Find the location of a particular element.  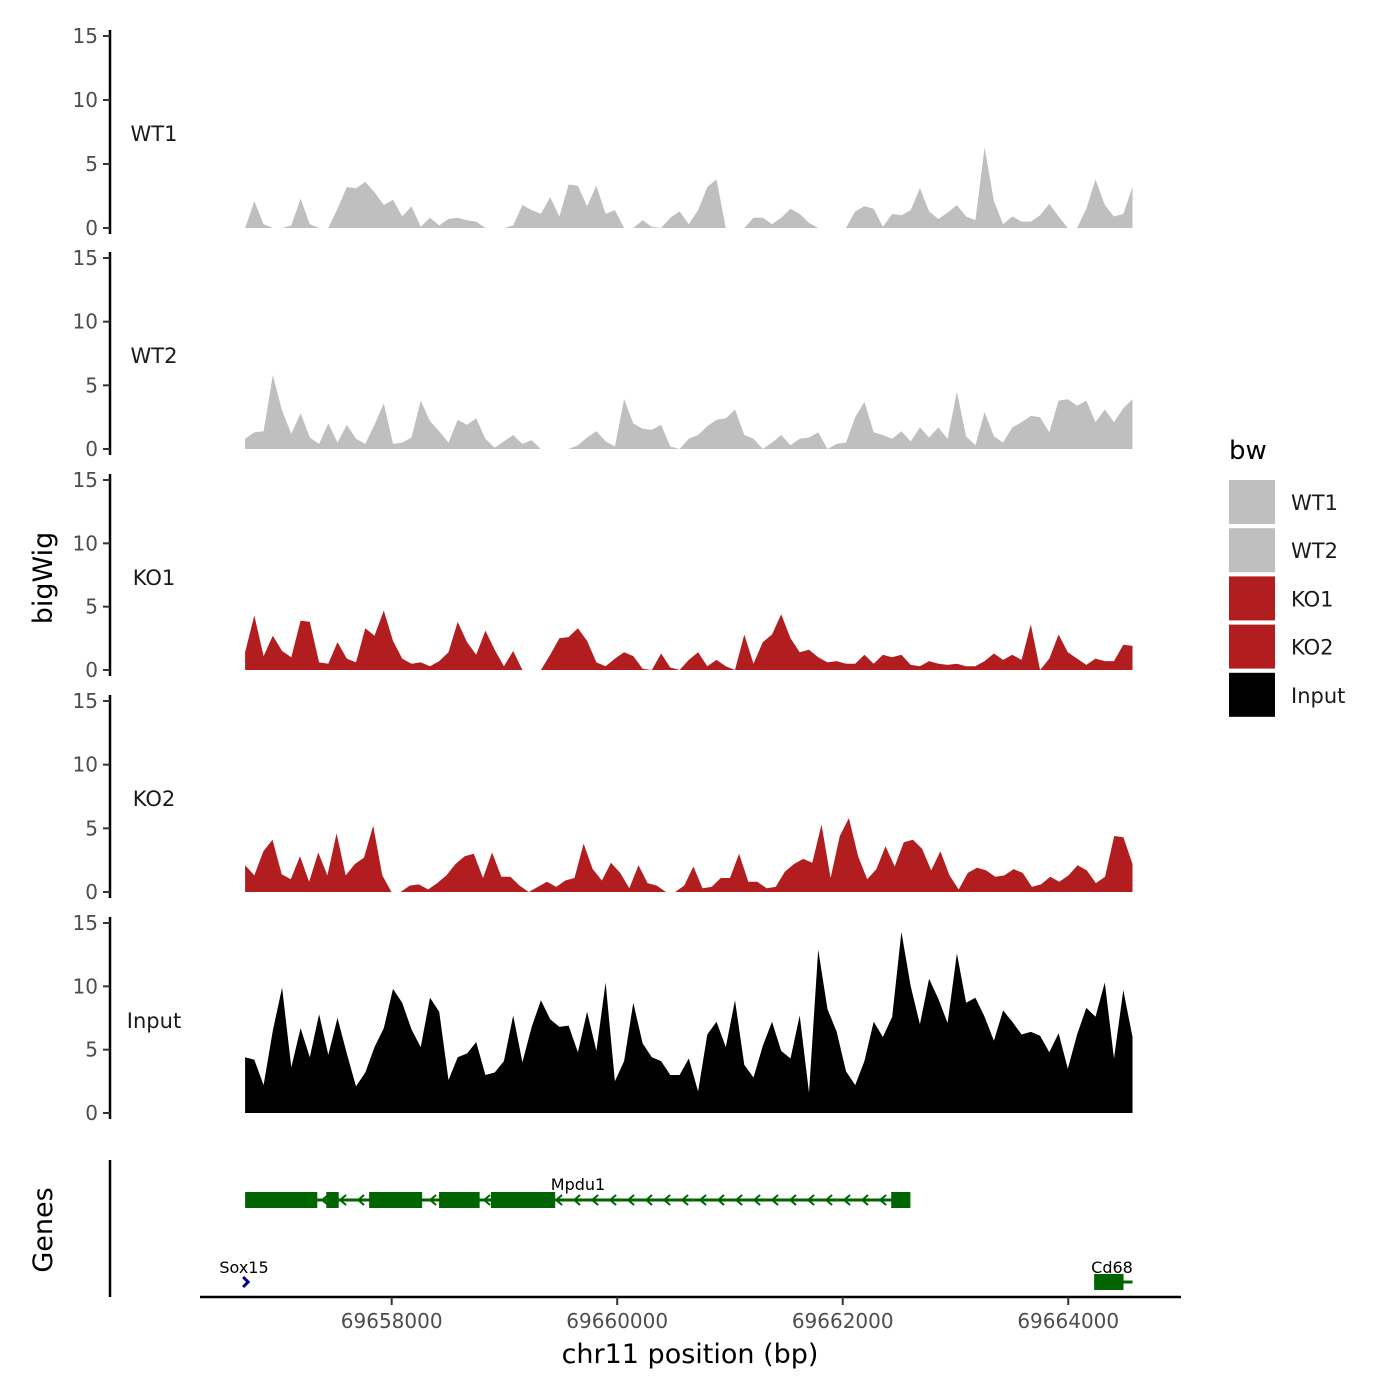

x-axis: 69658000 69660000 69662000 69664000 is located at coordinates (690, 1314).